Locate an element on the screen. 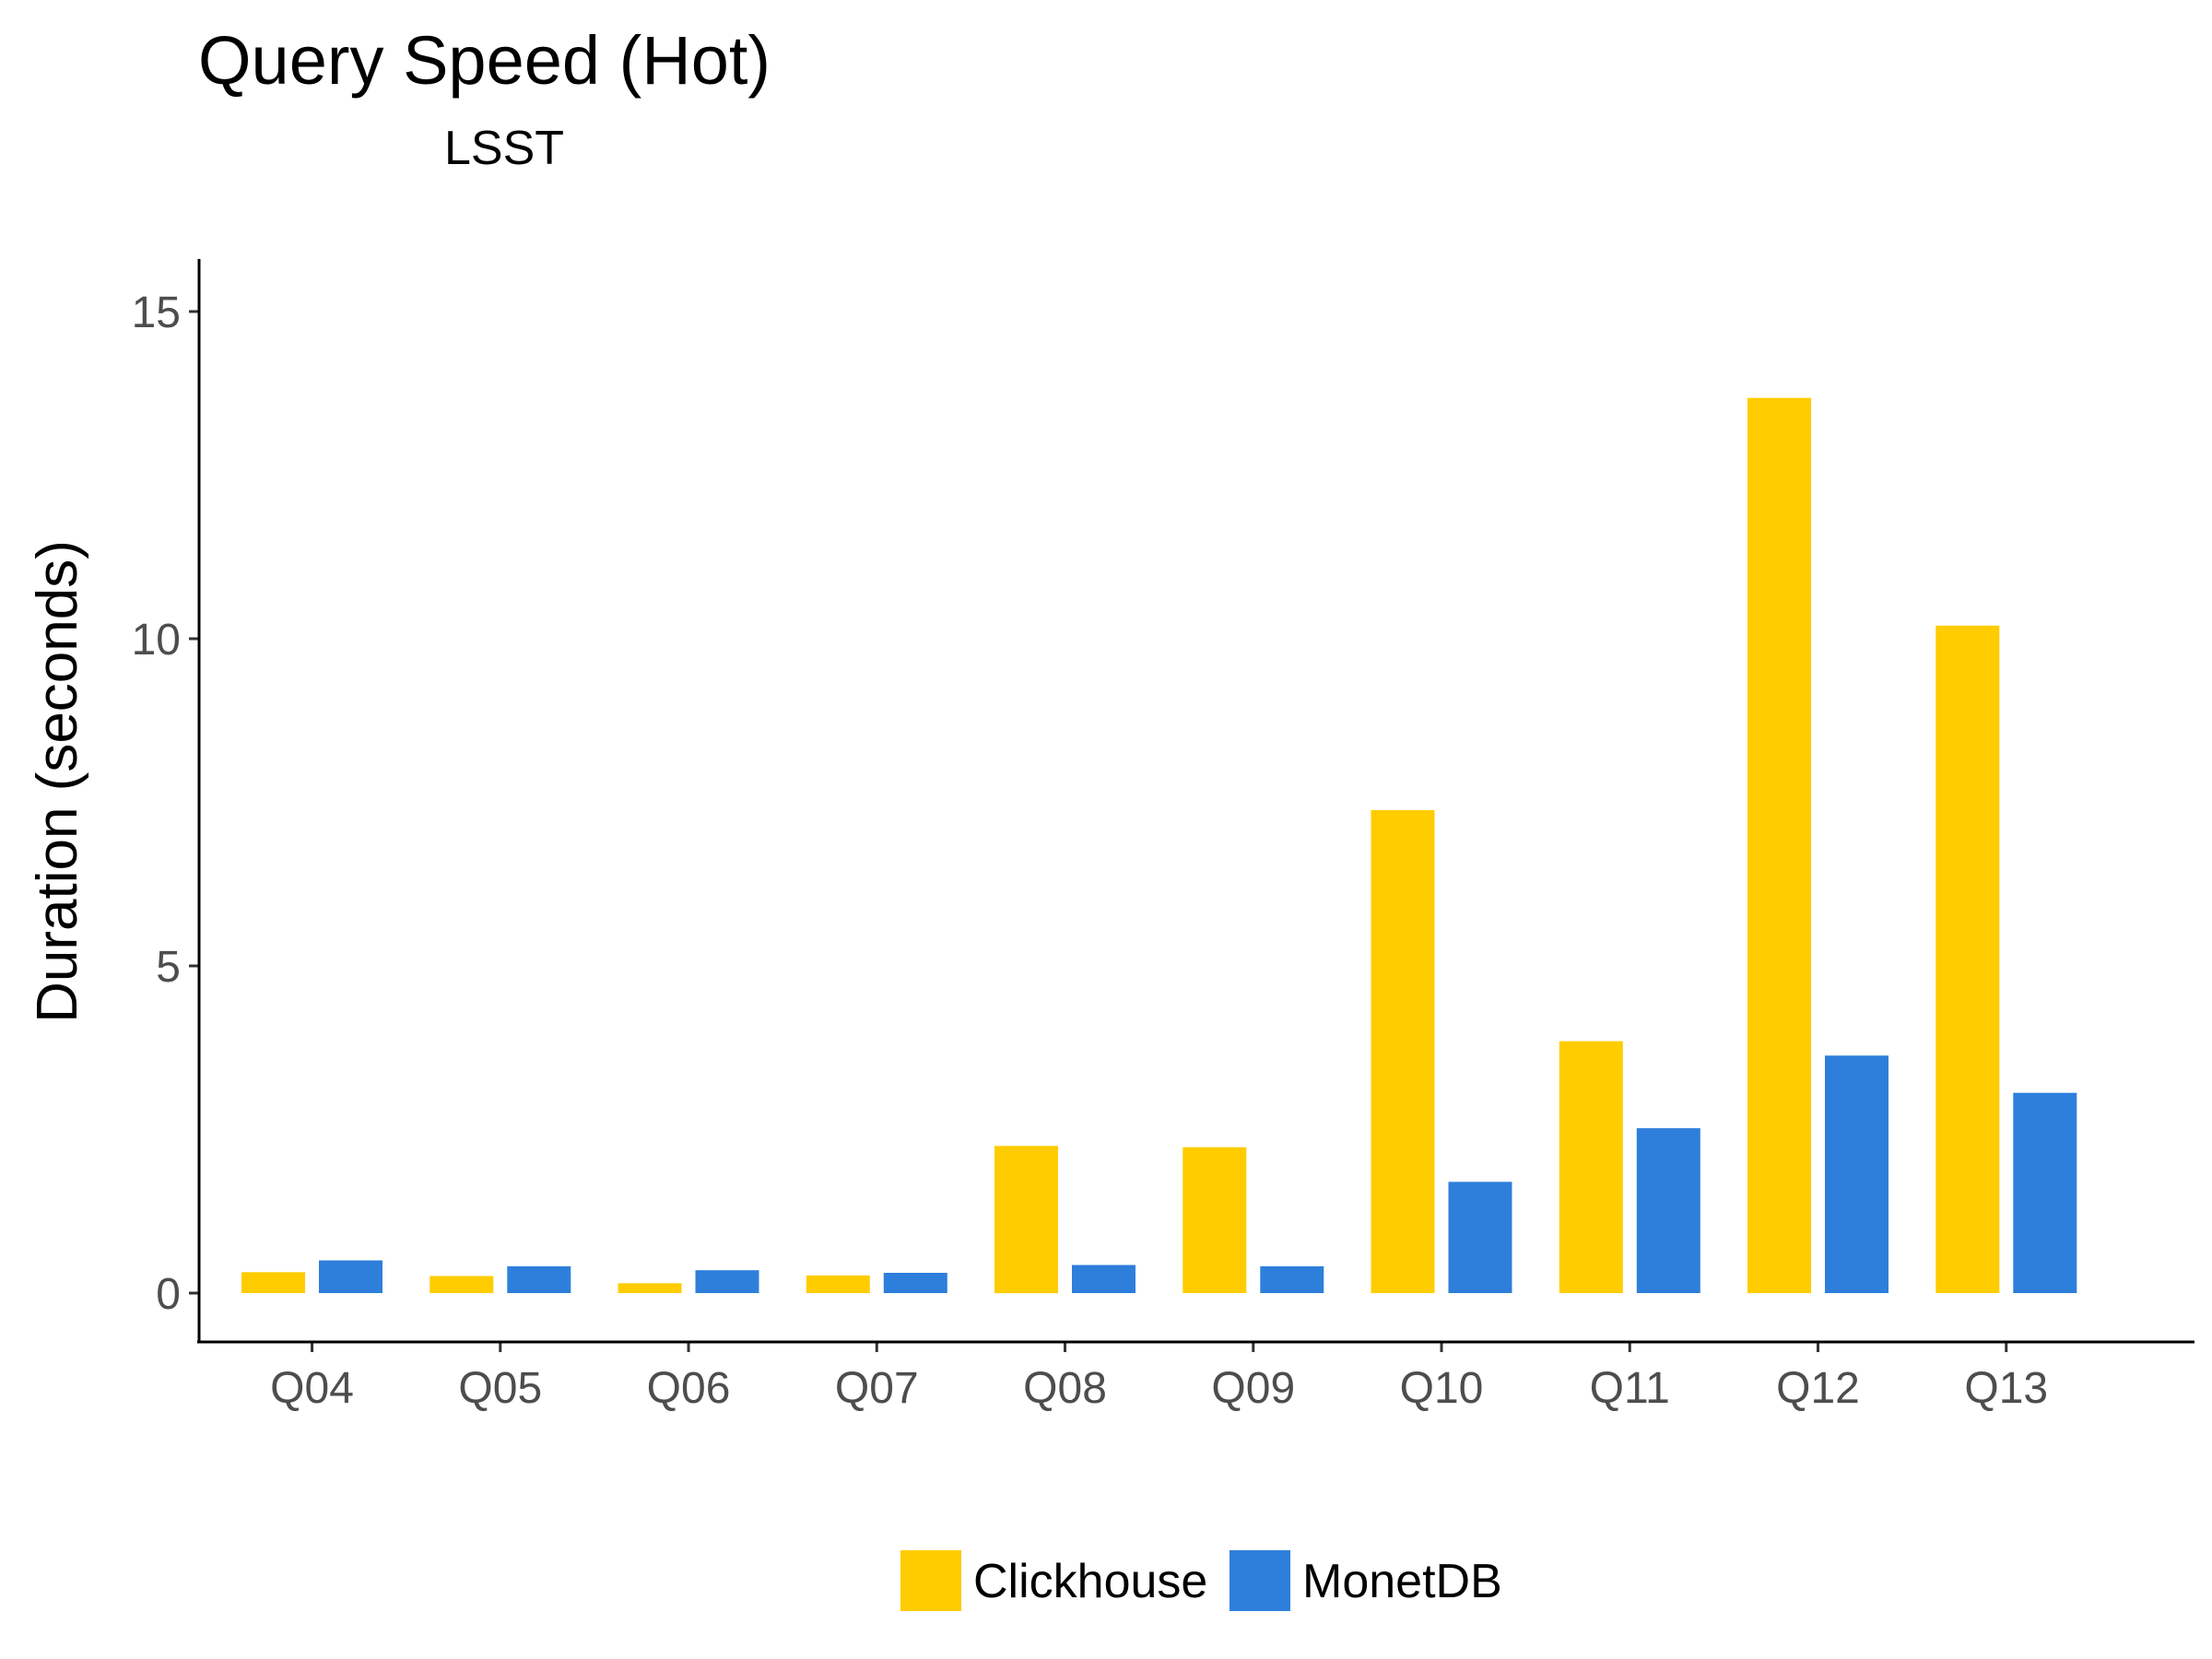  bar-monetdb-q12 is located at coordinates (1856, 1174).